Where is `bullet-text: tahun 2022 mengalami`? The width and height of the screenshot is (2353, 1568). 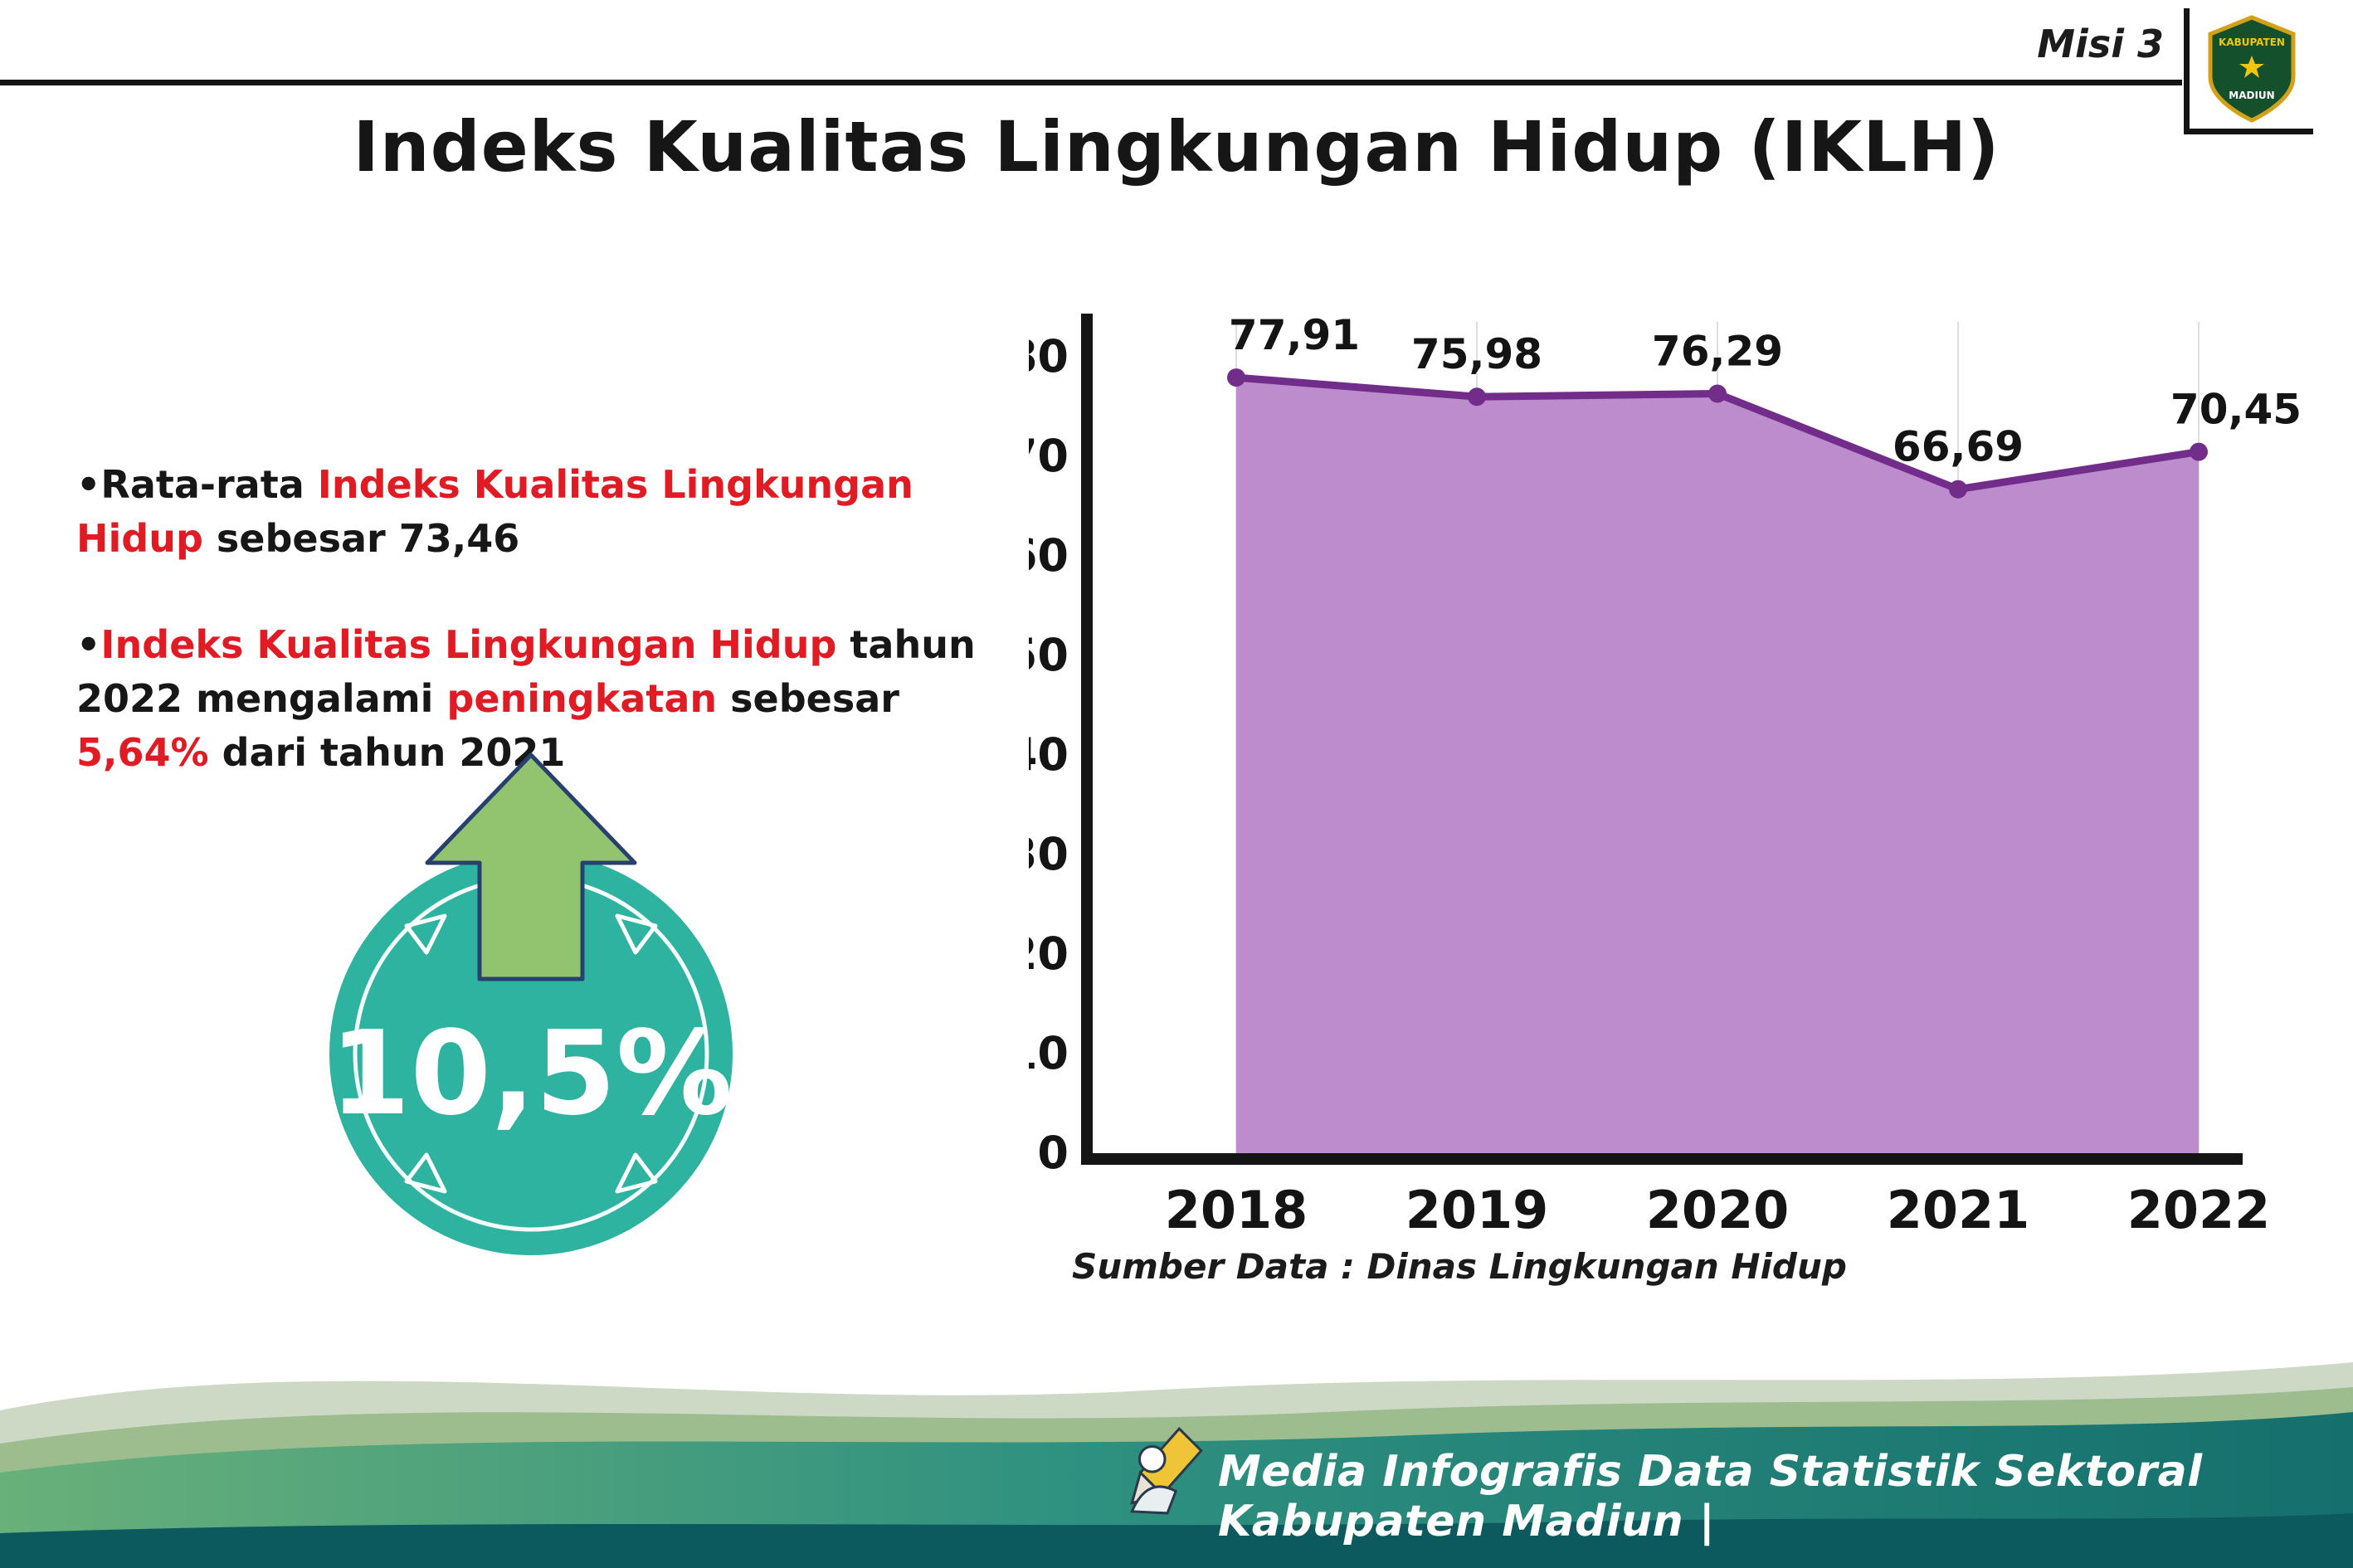
bullet-text: tahun 2022 mengalami is located at coordinates (526, 671).